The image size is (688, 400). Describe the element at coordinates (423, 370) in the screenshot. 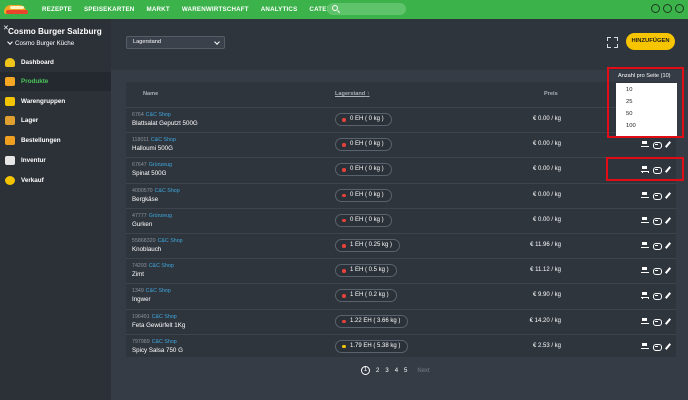

I see `next-page-link: Next` at that location.